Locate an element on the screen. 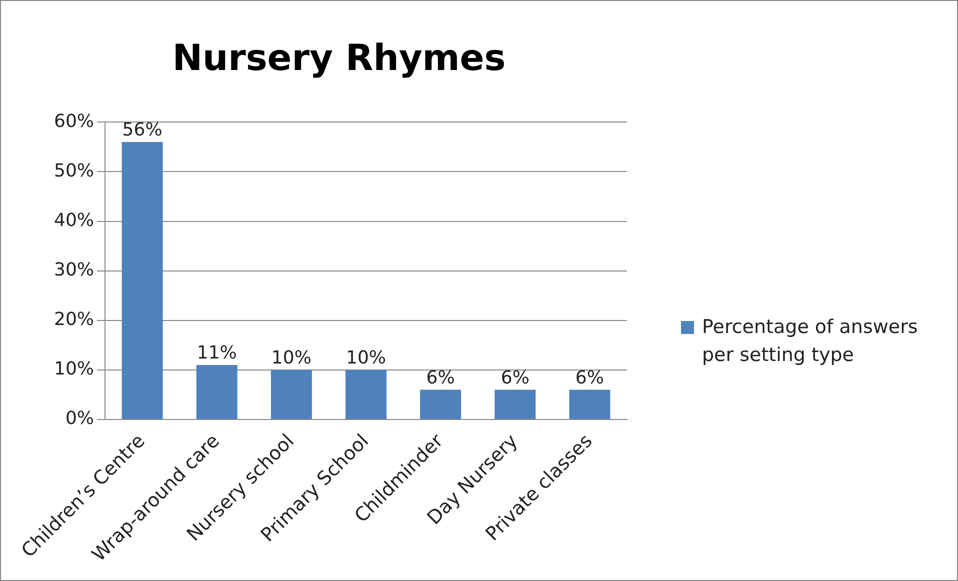 This screenshot has width=958, height=581. y-tick-label: 40% is located at coordinates (74, 220).